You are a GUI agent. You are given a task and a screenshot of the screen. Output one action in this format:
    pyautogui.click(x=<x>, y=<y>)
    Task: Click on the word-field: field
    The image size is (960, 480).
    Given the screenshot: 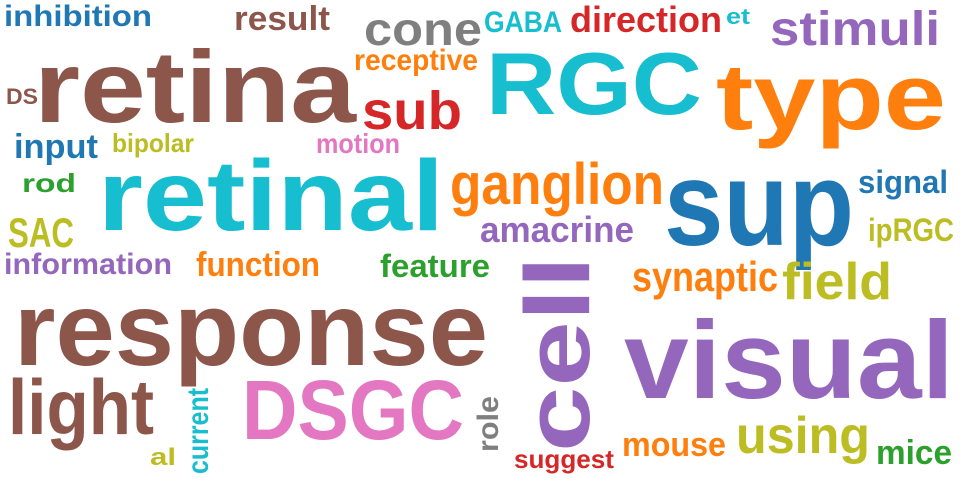 What is the action you would take?
    pyautogui.click(x=837, y=282)
    